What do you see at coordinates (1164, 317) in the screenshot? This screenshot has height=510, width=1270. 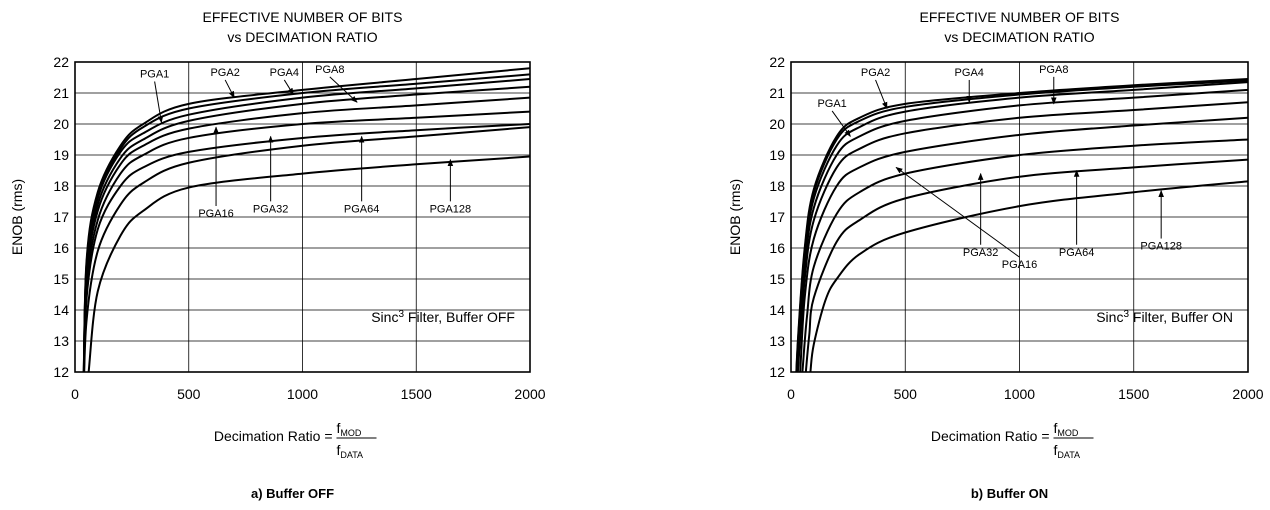 I see `filter-annotation: Sinc3 Filter, Buffer ON` at bounding box center [1164, 317].